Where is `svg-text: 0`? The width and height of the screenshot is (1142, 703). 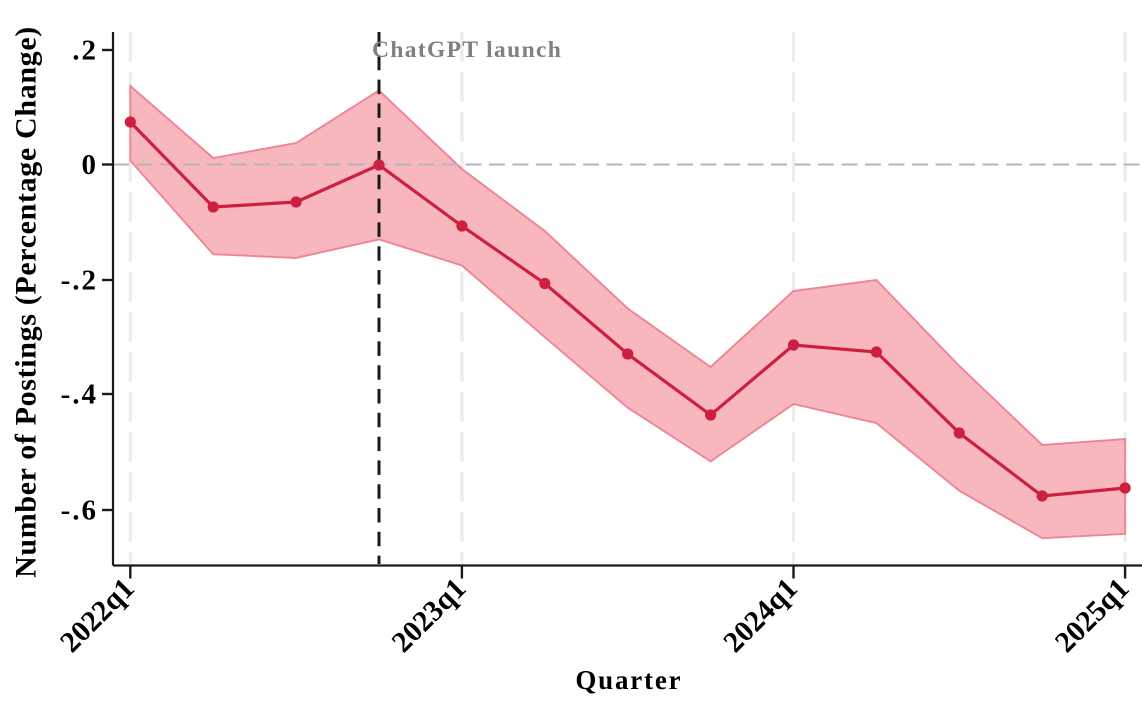
svg-text: 0 is located at coordinates (90, 165).